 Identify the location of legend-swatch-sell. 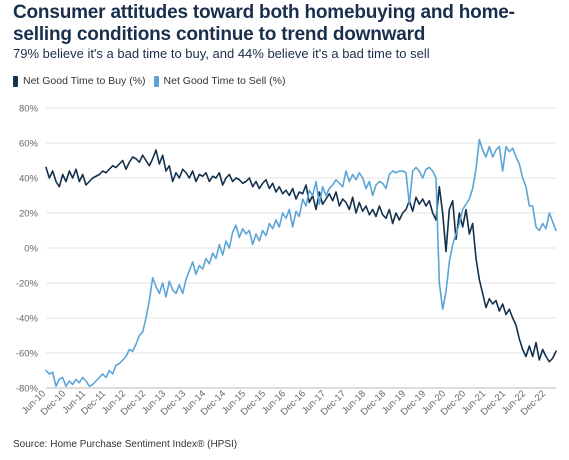
(156, 81).